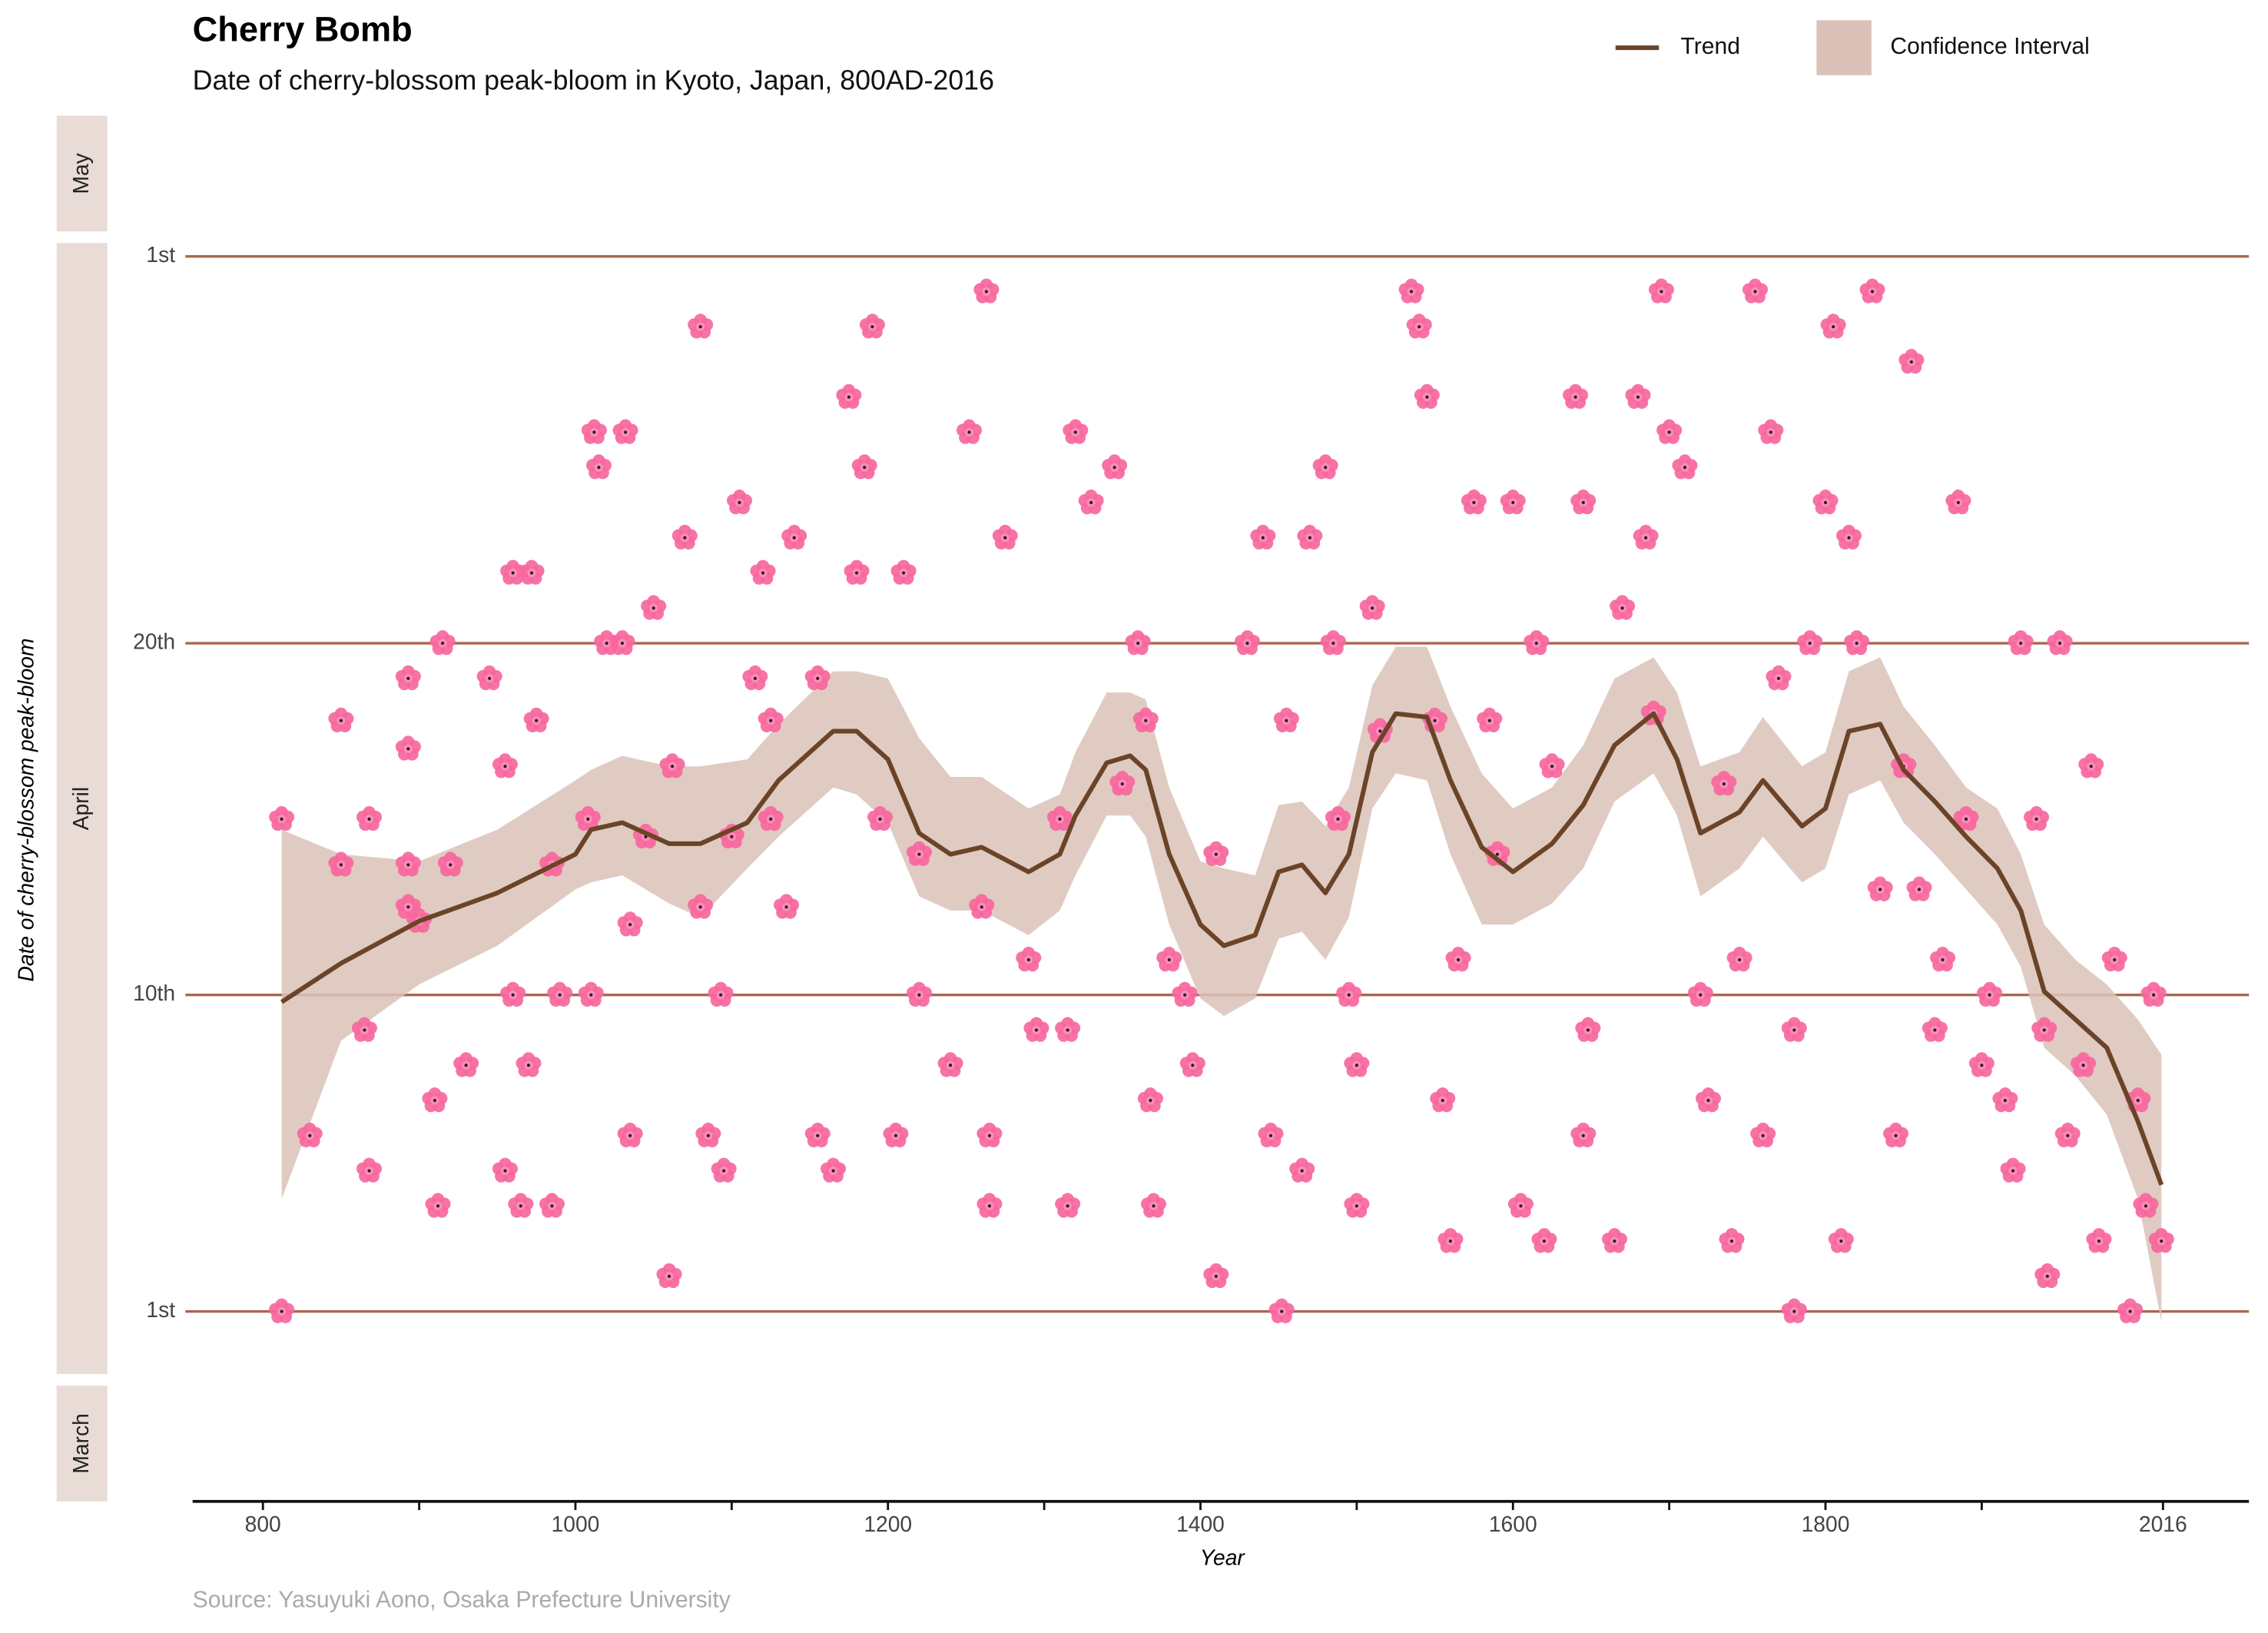 The height and width of the screenshot is (1633, 2268). Describe the element at coordinates (263, 1524) in the screenshot. I see `x-tick-label: 800` at that location.